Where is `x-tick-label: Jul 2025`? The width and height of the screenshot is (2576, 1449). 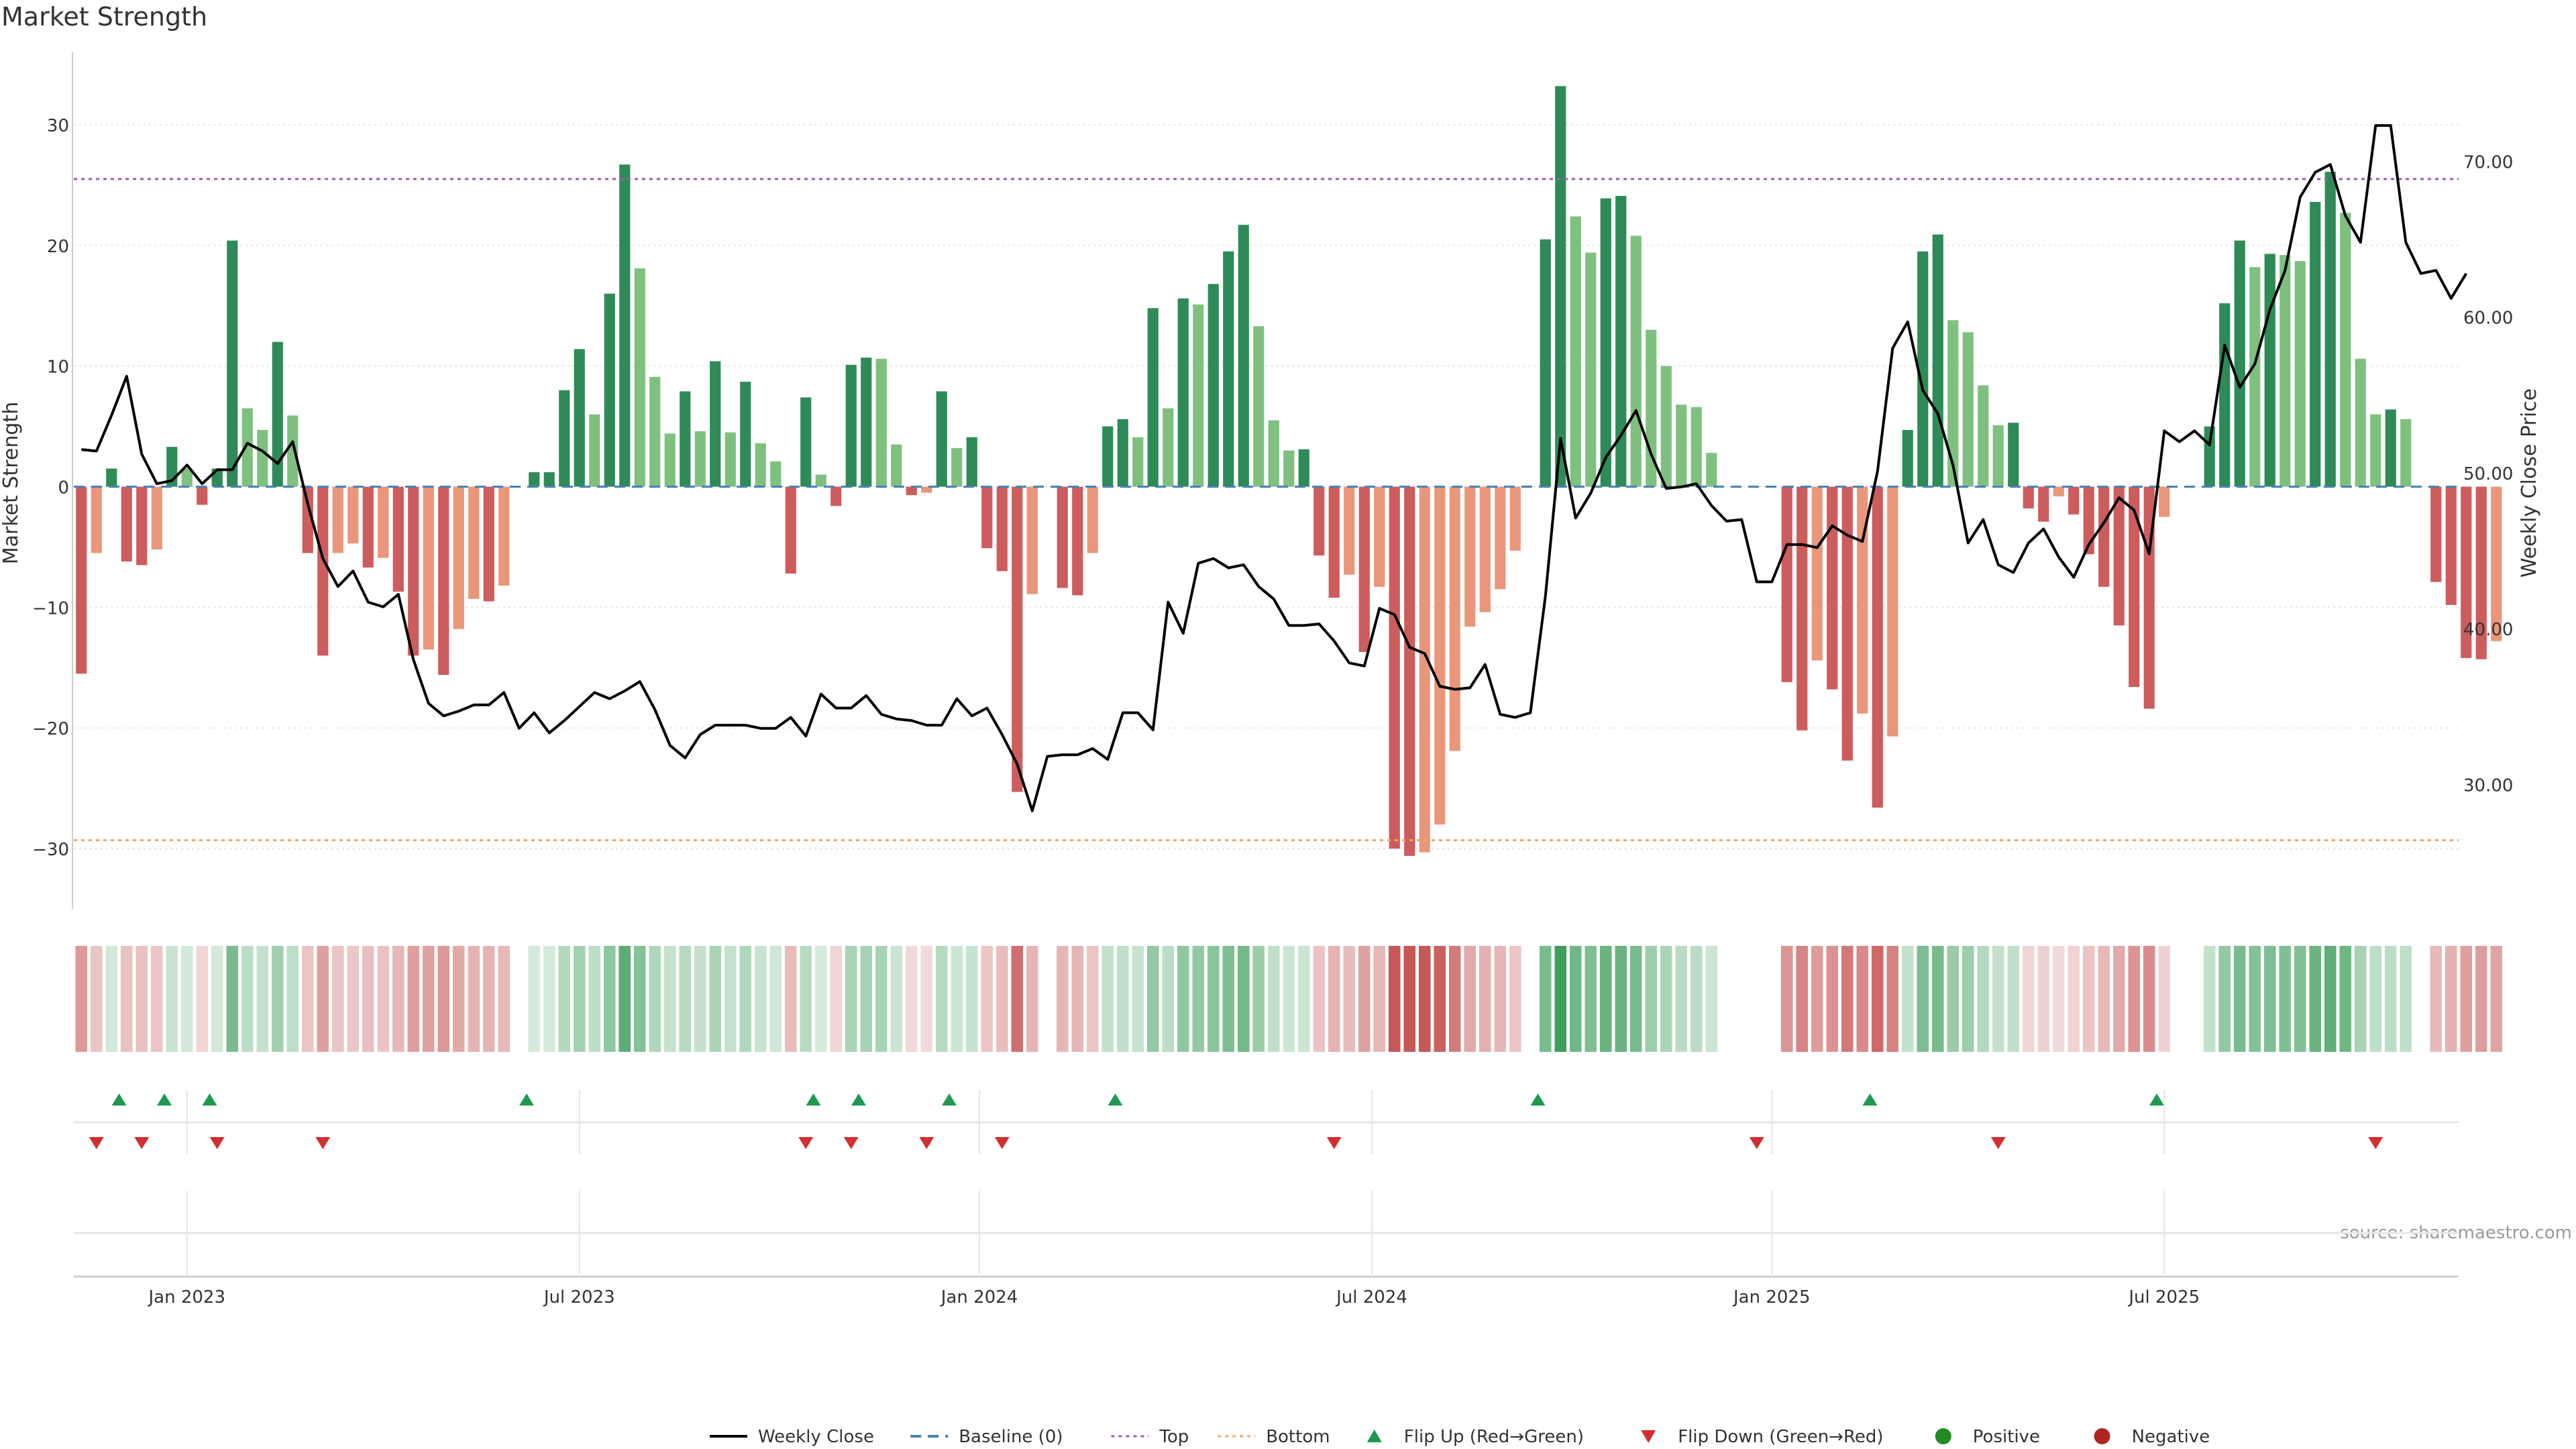
x-tick-label: Jul 2025 is located at coordinates (2163, 1297).